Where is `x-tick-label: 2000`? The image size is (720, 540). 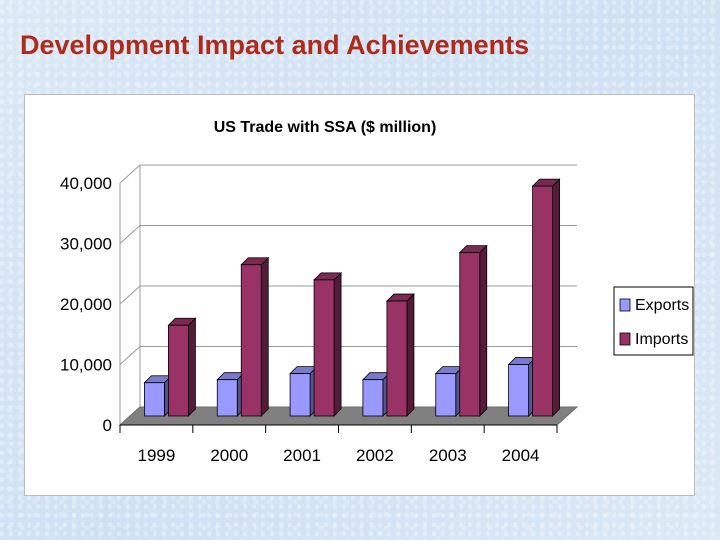
x-tick-label: 2000 is located at coordinates (229, 455).